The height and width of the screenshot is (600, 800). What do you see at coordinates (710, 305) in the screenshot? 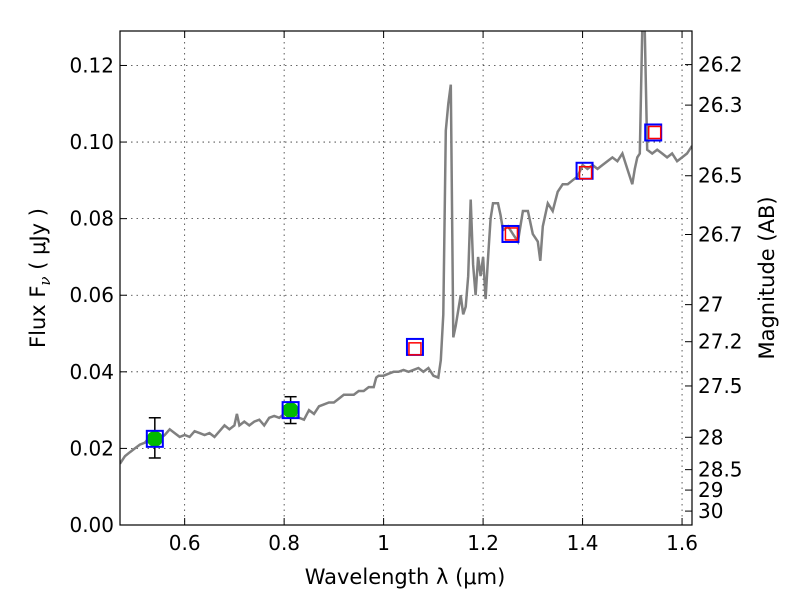
I see `mag-tick-label: 27` at bounding box center [710, 305].